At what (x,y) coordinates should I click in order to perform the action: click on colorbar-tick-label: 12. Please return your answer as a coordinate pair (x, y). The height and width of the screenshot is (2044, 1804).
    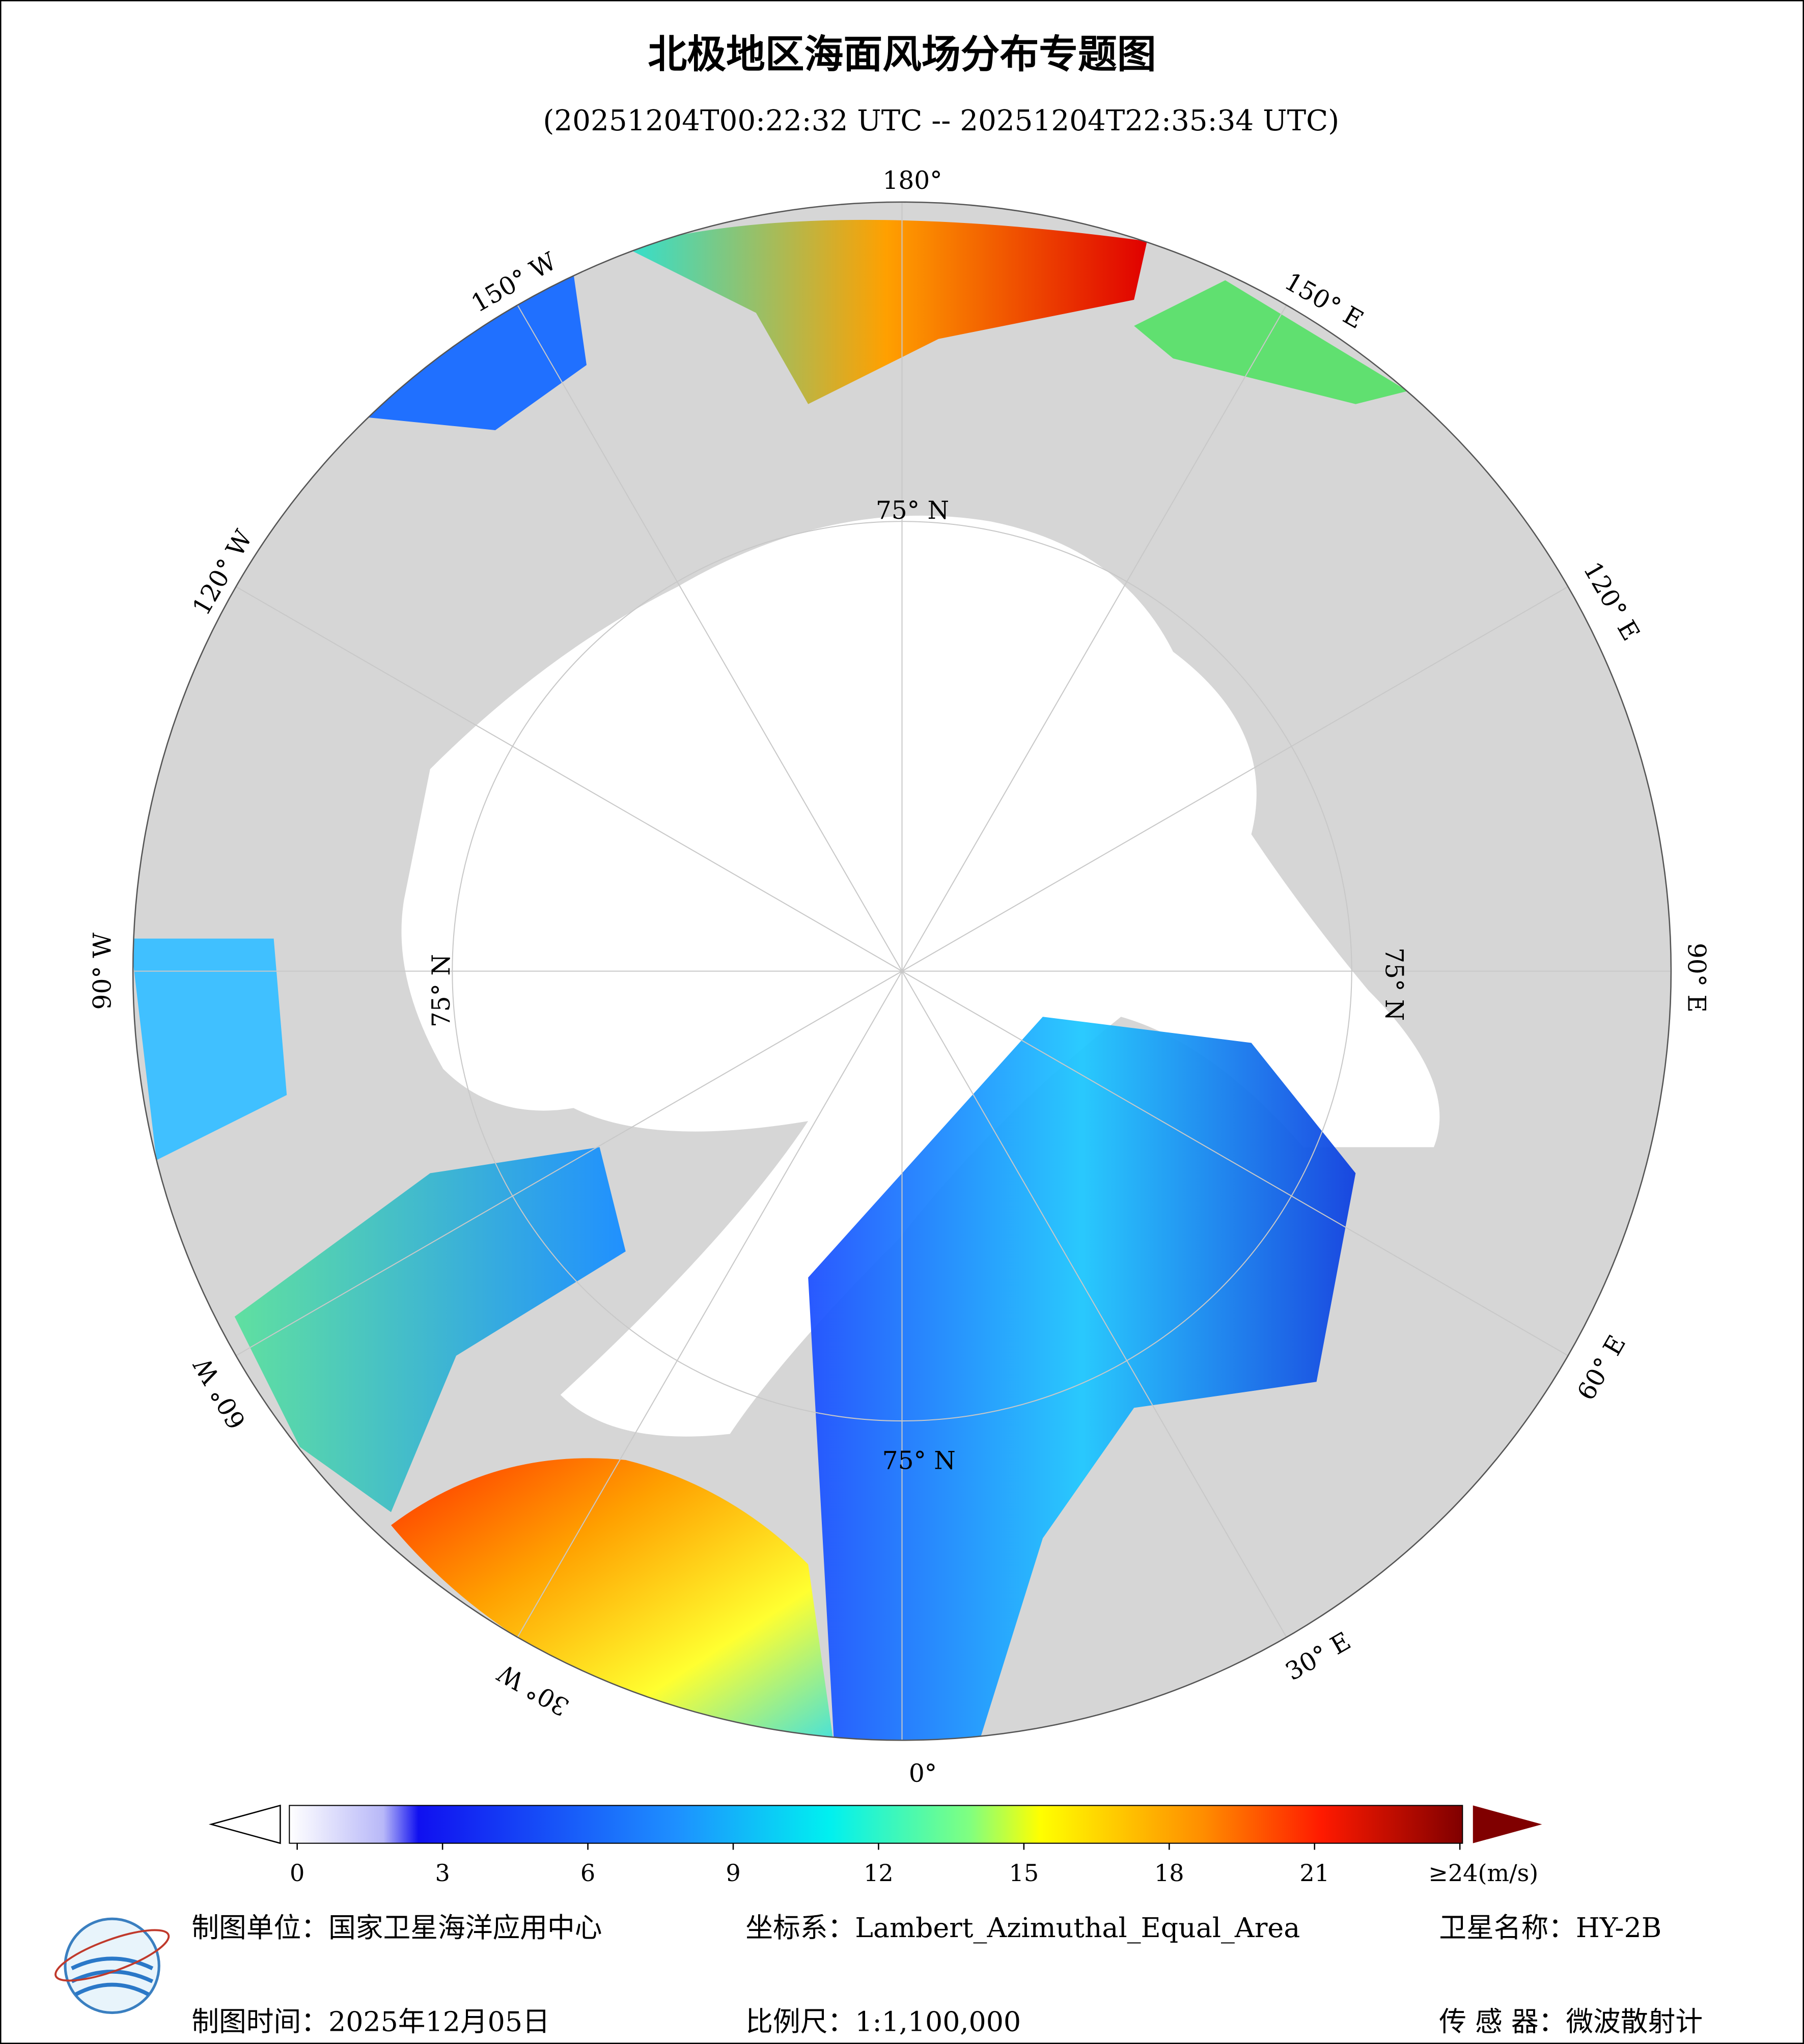
    Looking at the image, I should click on (879, 1873).